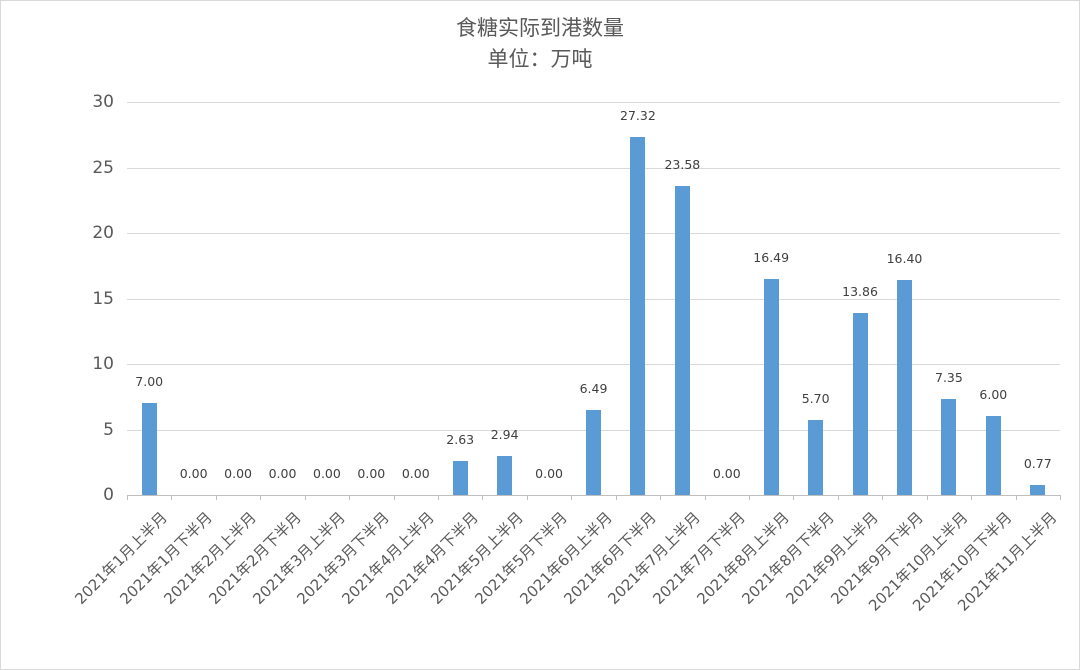 The height and width of the screenshot is (670, 1080). I want to click on y-tick-label: 0, so click(108, 495).